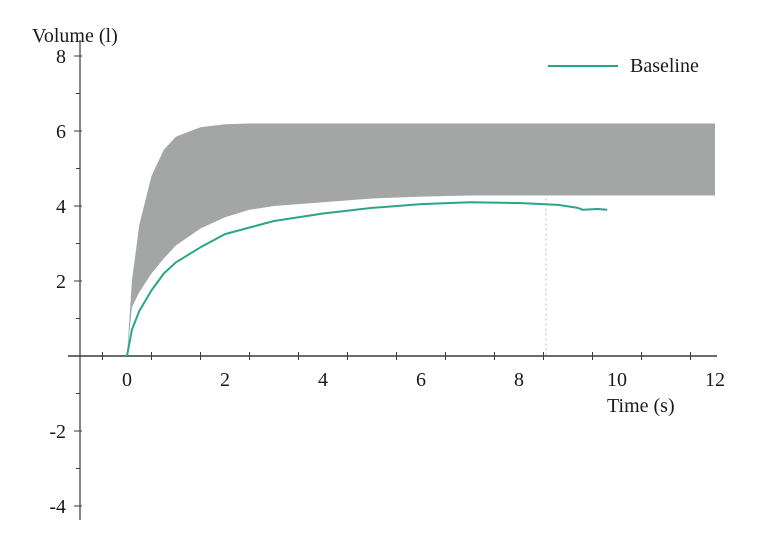 Image resolution: width=763 pixels, height=543 pixels. I want to click on y-tick-label: -2, so click(57, 432).